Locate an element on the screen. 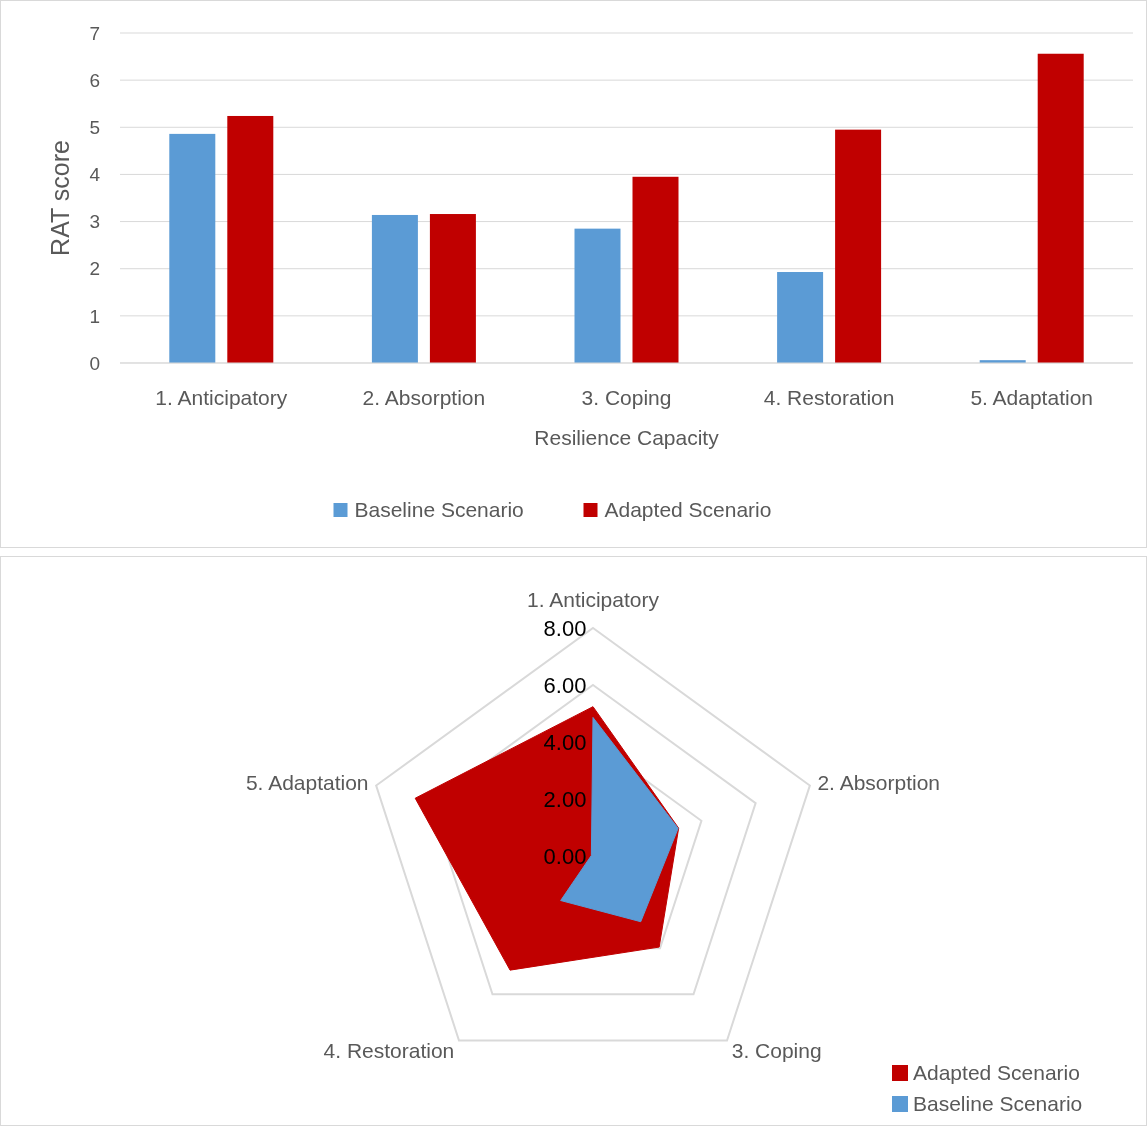 The width and height of the screenshot is (1147, 1126). x-tick-label: 3. Coping is located at coordinates (626, 398).